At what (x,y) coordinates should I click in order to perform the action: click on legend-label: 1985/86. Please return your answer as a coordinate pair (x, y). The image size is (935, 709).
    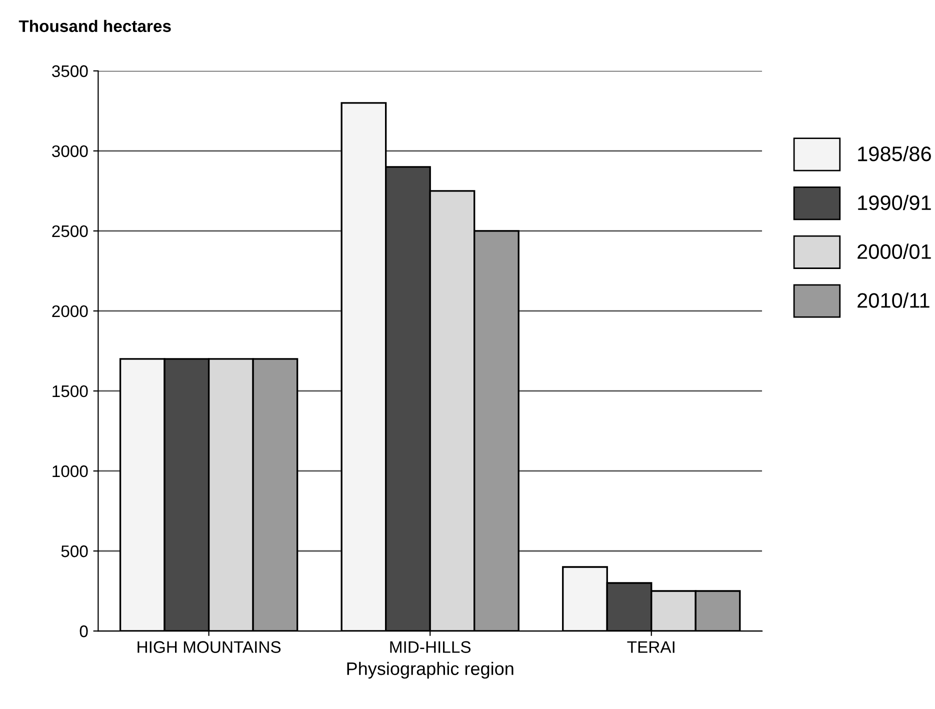
    Looking at the image, I should click on (894, 154).